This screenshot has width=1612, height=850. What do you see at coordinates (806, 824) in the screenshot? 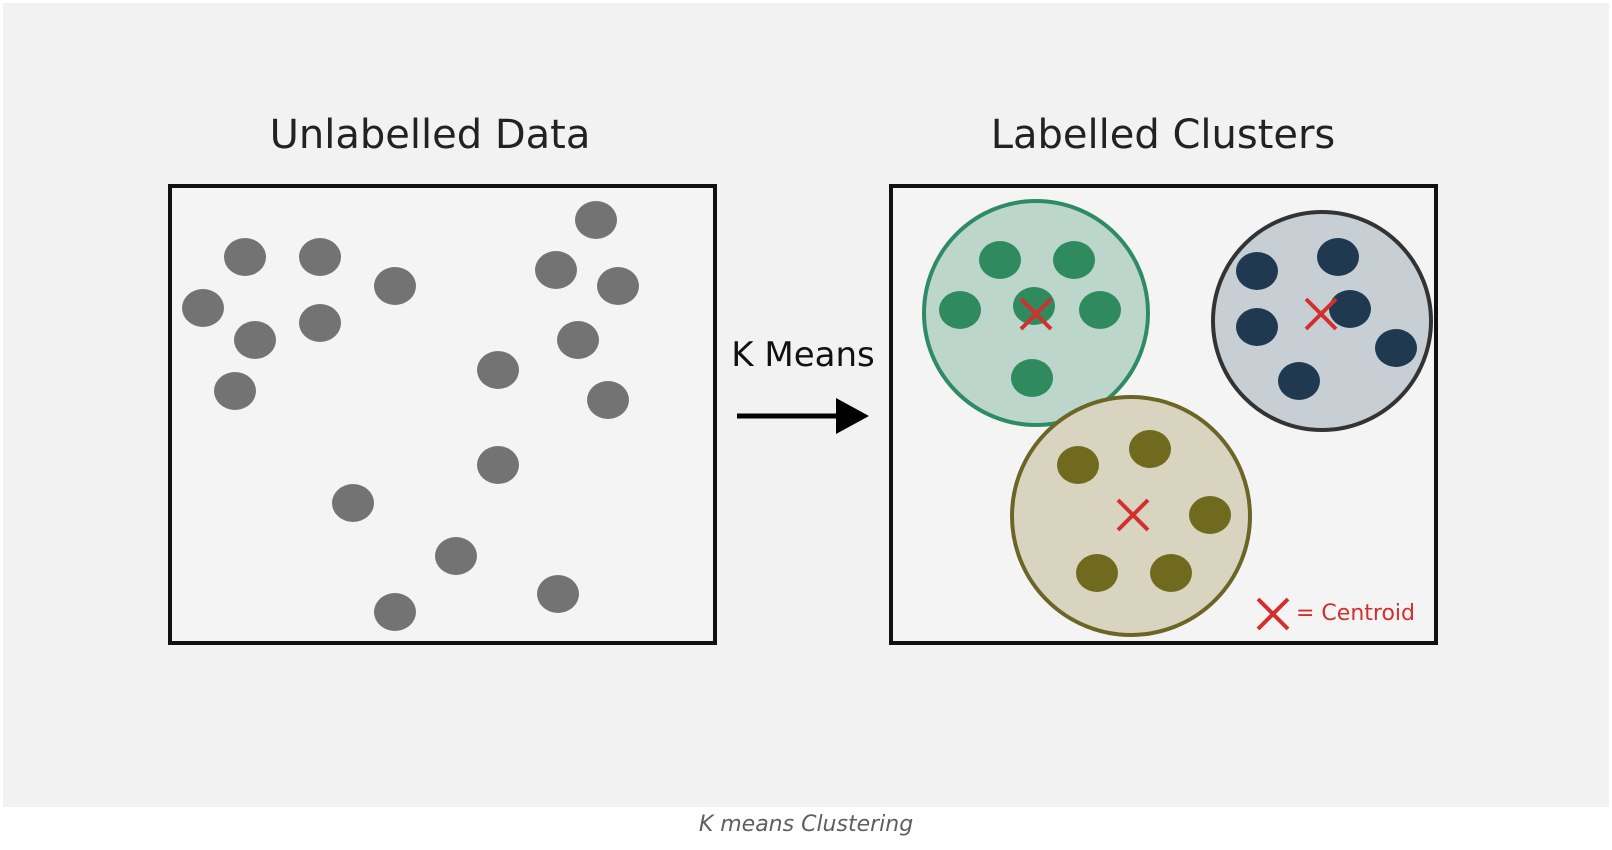
I see `figure-caption: K means Clustering` at bounding box center [806, 824].